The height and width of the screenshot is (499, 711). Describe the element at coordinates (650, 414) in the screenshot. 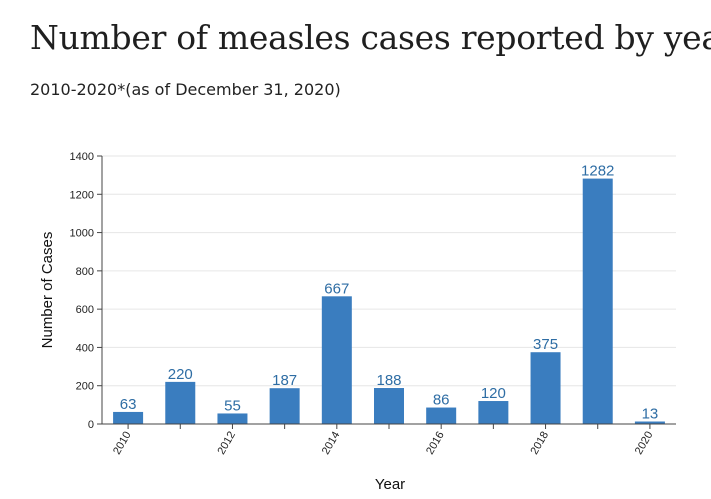

I see `data-label-2020: 13` at that location.